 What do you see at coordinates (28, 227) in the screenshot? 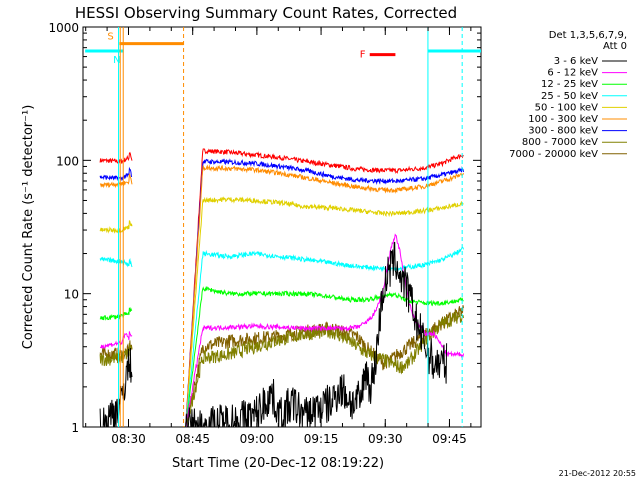
I see `y-axis-label: Corrected Count Rate (s⁻¹ detector⁻¹)` at bounding box center [28, 227].